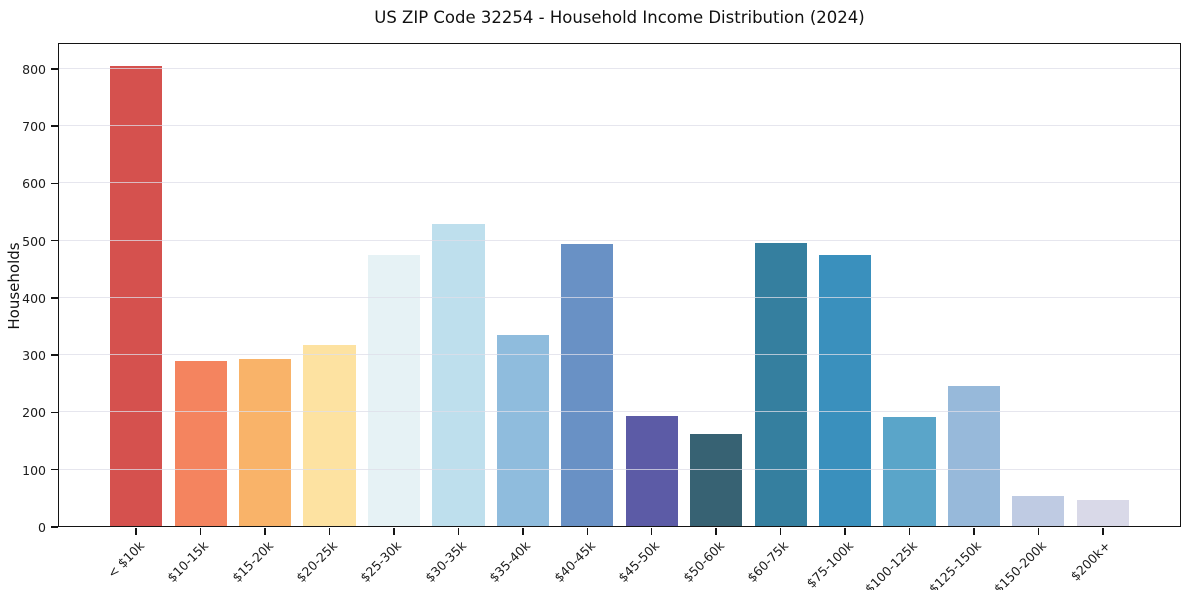  Describe the element at coordinates (34, 413) in the screenshot. I see `y-tick-label: 200` at that location.